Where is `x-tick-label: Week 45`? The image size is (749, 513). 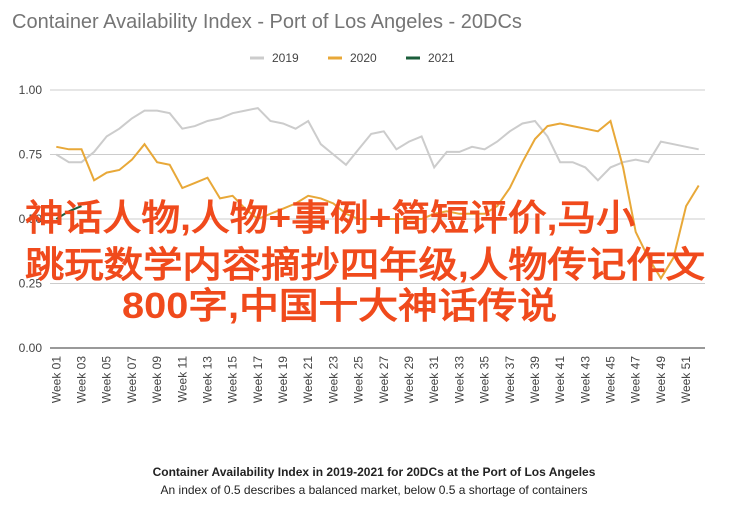 x-tick-label: Week 45 is located at coordinates (611, 379).